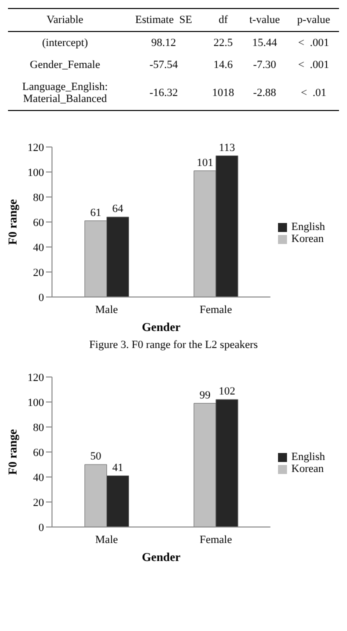 This screenshot has height=631, width=347. What do you see at coordinates (96, 456) in the screenshot?
I see `data-label: 50` at bounding box center [96, 456].